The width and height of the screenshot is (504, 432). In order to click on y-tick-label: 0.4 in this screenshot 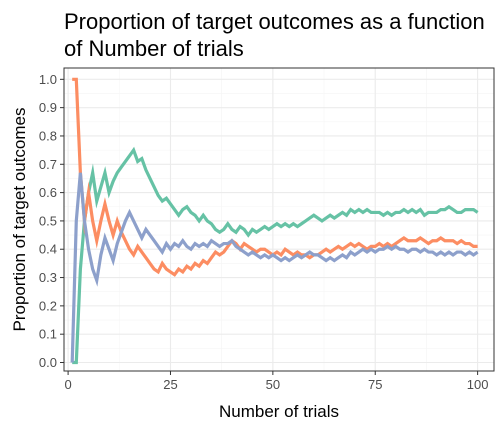, I will do `click(48, 249)`.